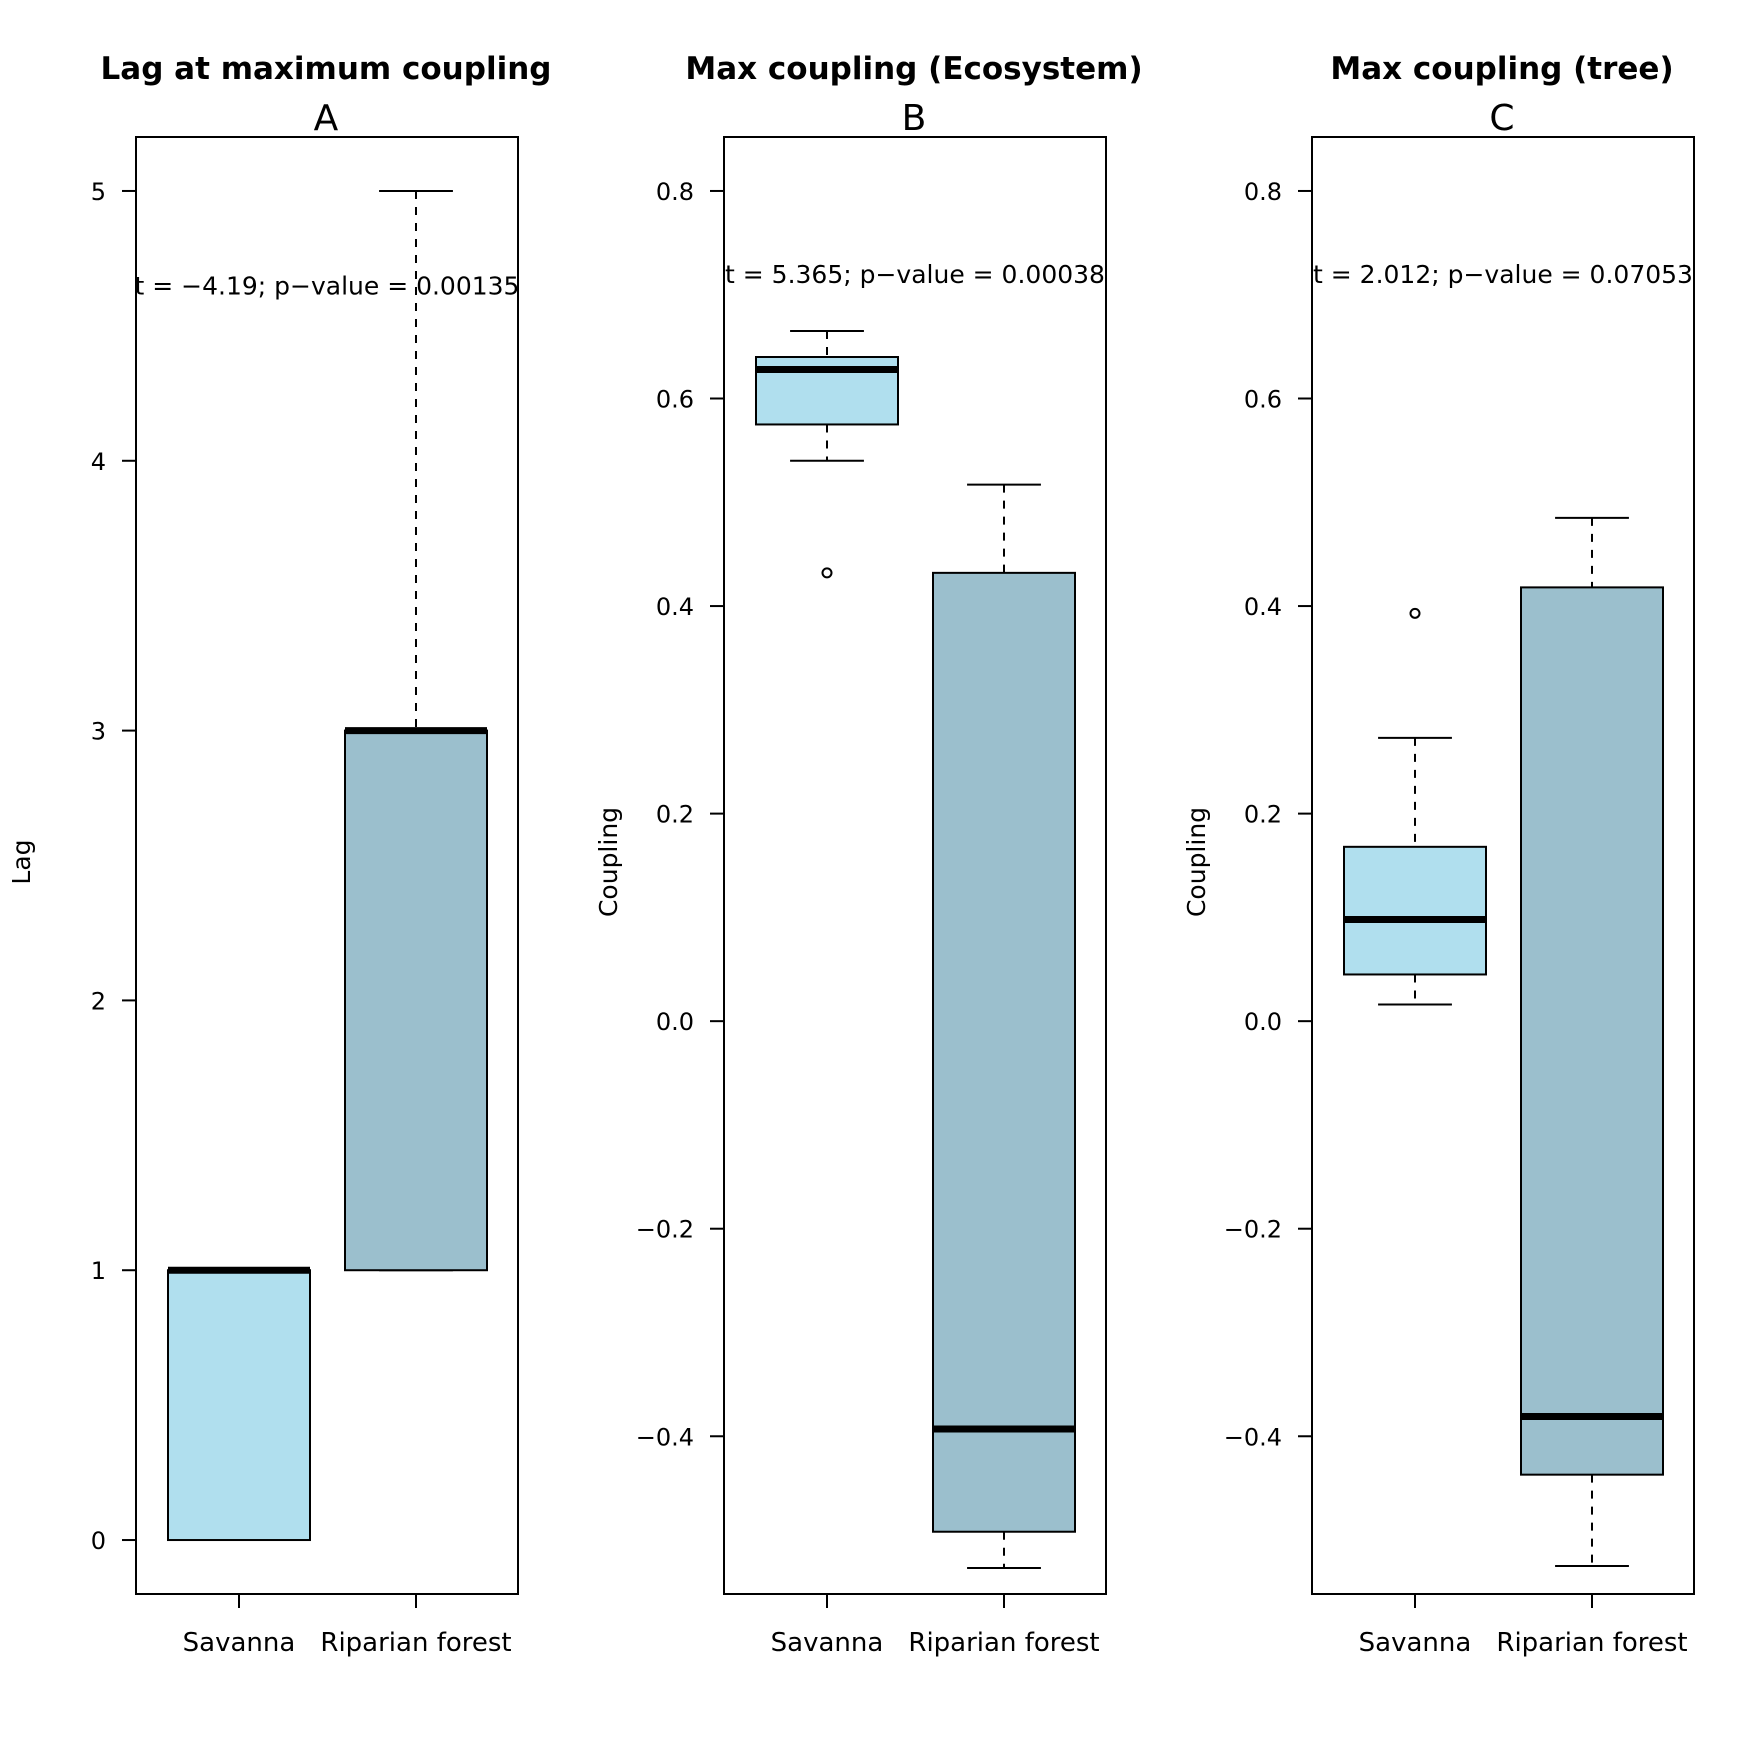  Describe the element at coordinates (1196, 862) in the screenshot. I see `panel-c-y-axis-label: Coupling` at that location.